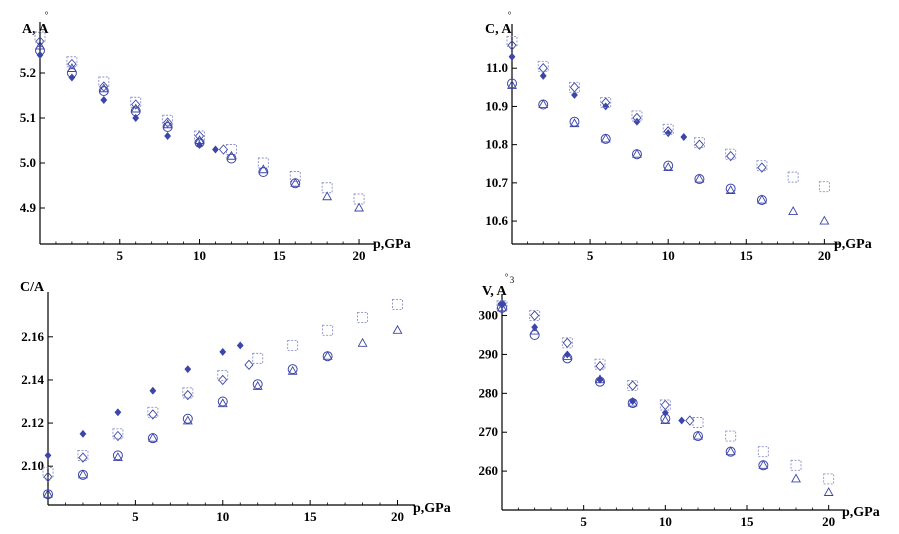 This screenshot has height=534, width=899. Describe the element at coordinates (498, 29) in the screenshot. I see `y-axis-label: C, A` at that location.